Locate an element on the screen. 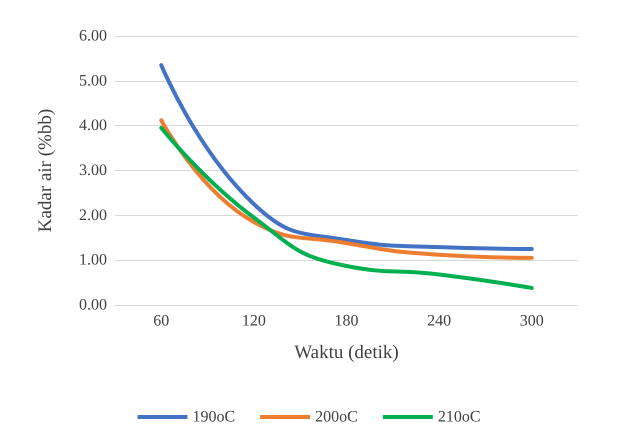 This screenshot has height=442, width=618. y-tick-label: 4.00 is located at coordinates (93, 125).